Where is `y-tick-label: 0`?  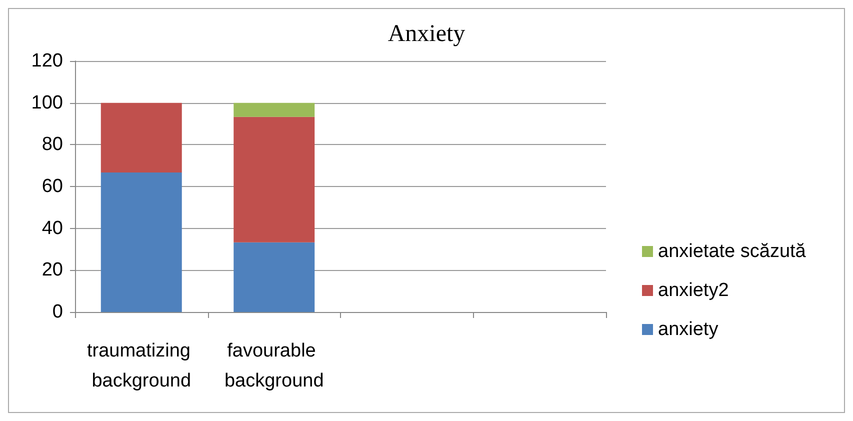
y-tick-label: 0 is located at coordinates (57, 312).